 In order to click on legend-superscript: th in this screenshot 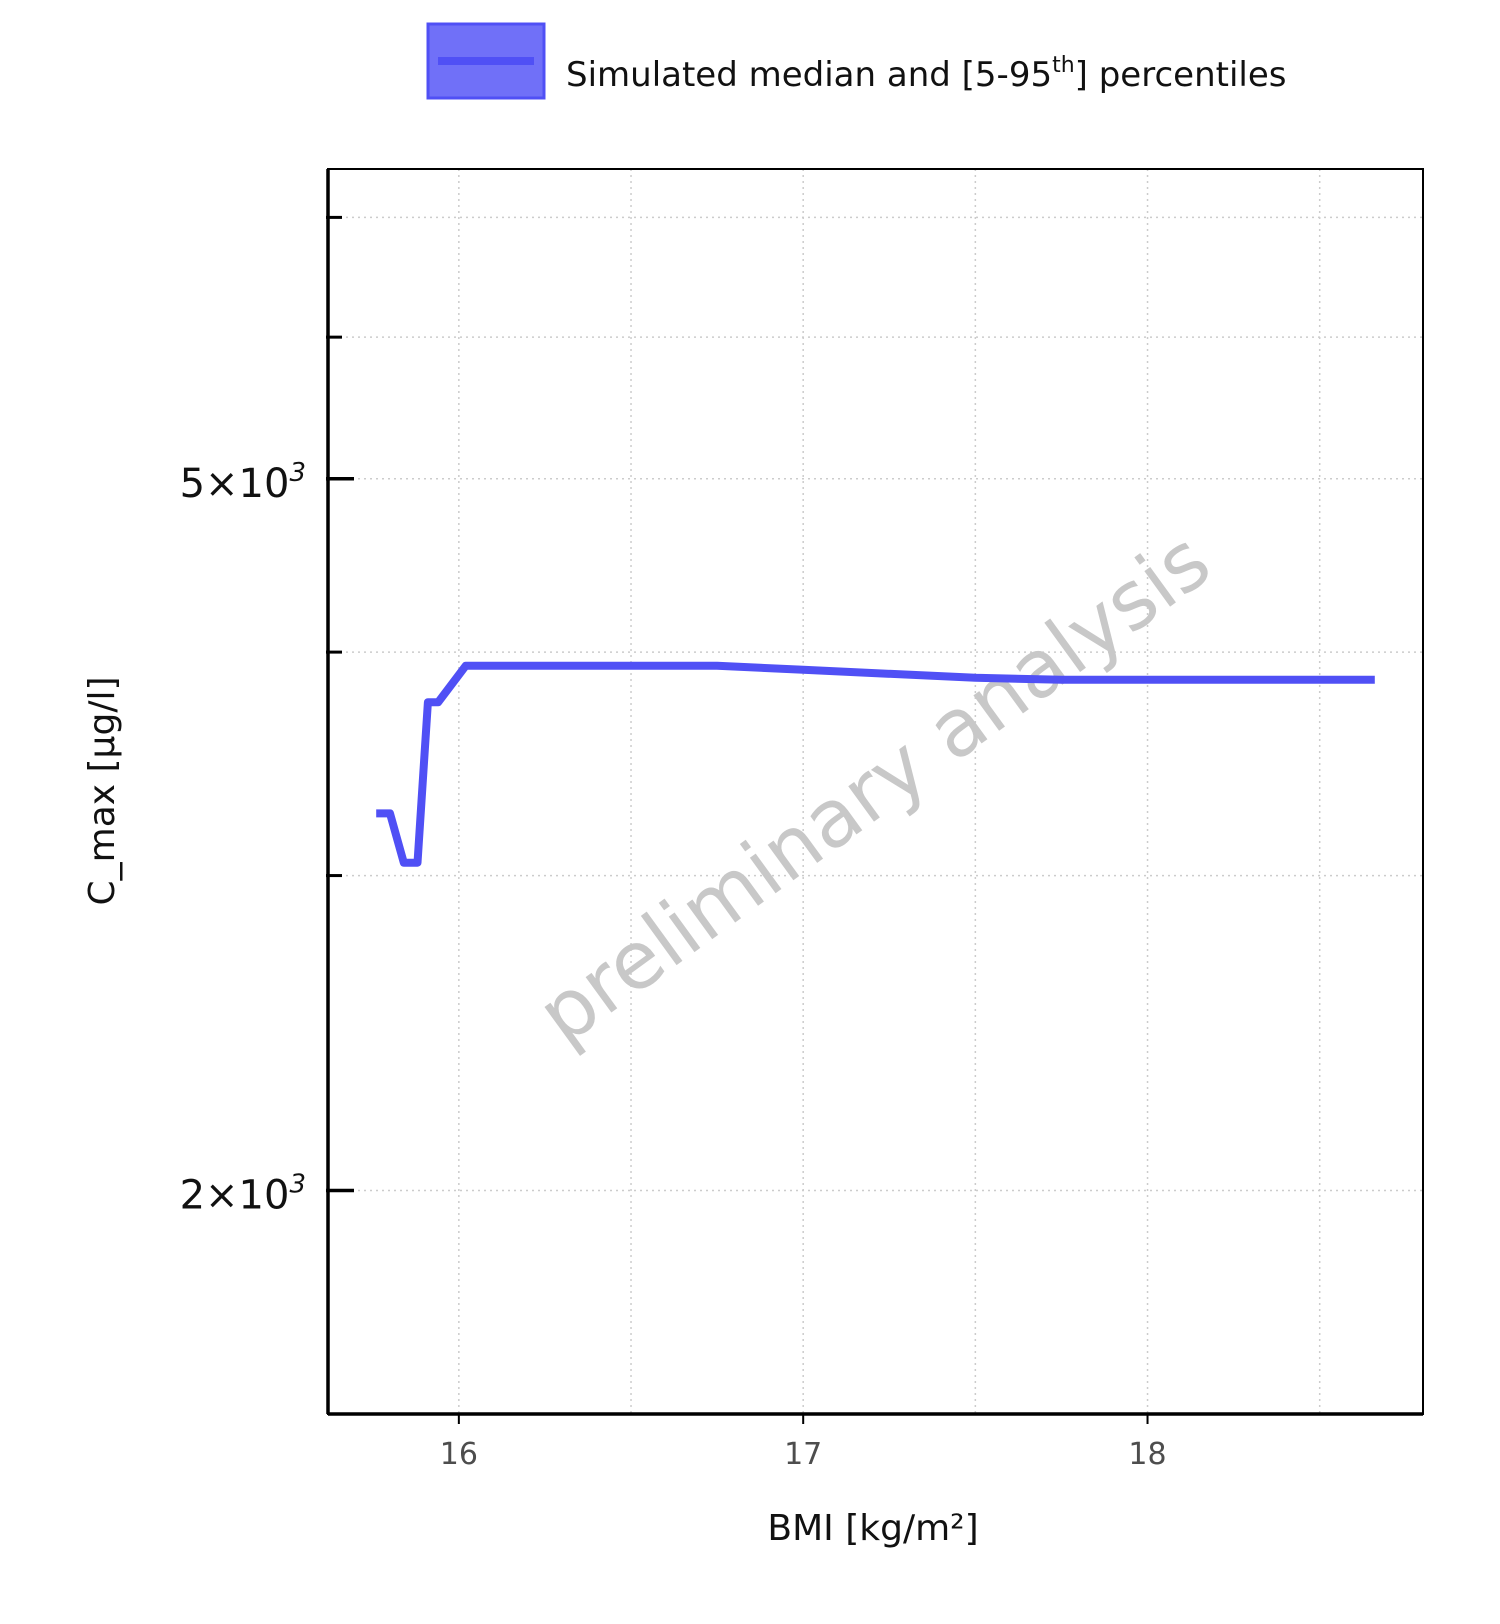, I will do `click(1063, 65)`.